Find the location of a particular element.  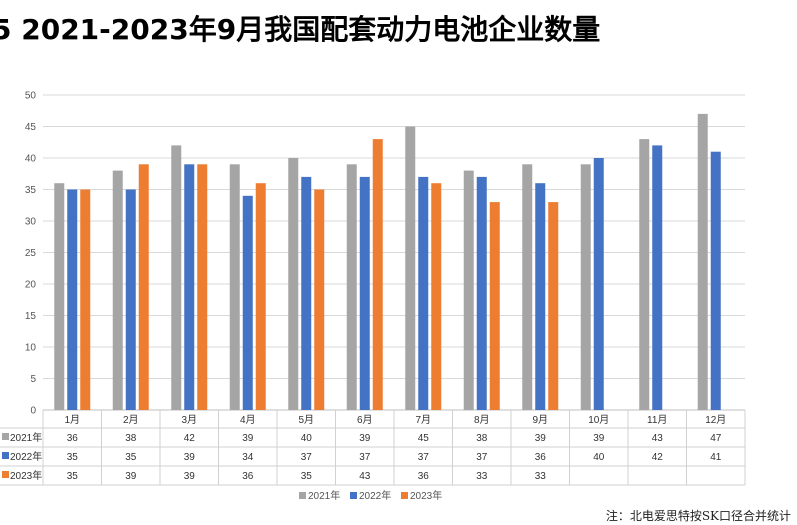

y-tick-label: 35 is located at coordinates (31, 190).